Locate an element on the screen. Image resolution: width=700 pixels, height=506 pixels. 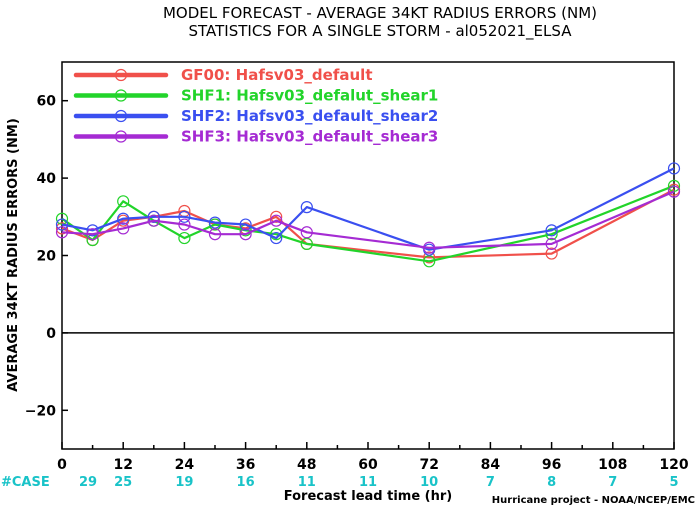
case-count: 19 is located at coordinates (184, 482).